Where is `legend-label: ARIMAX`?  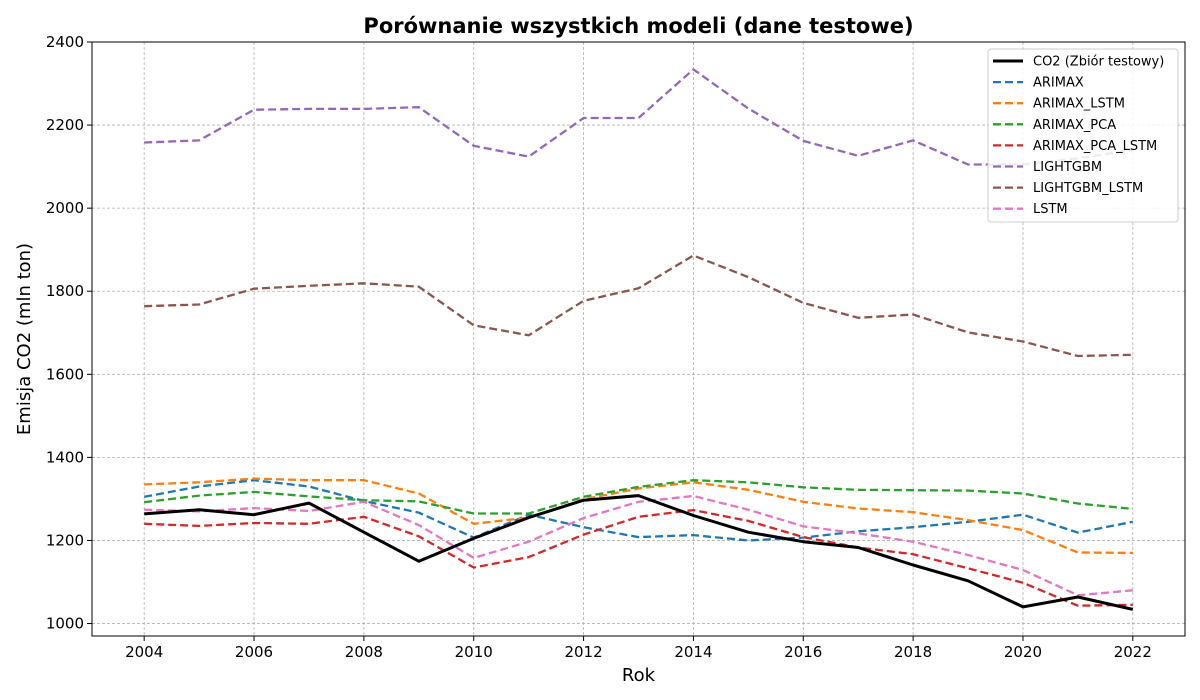
legend-label: ARIMAX is located at coordinates (1058, 83).